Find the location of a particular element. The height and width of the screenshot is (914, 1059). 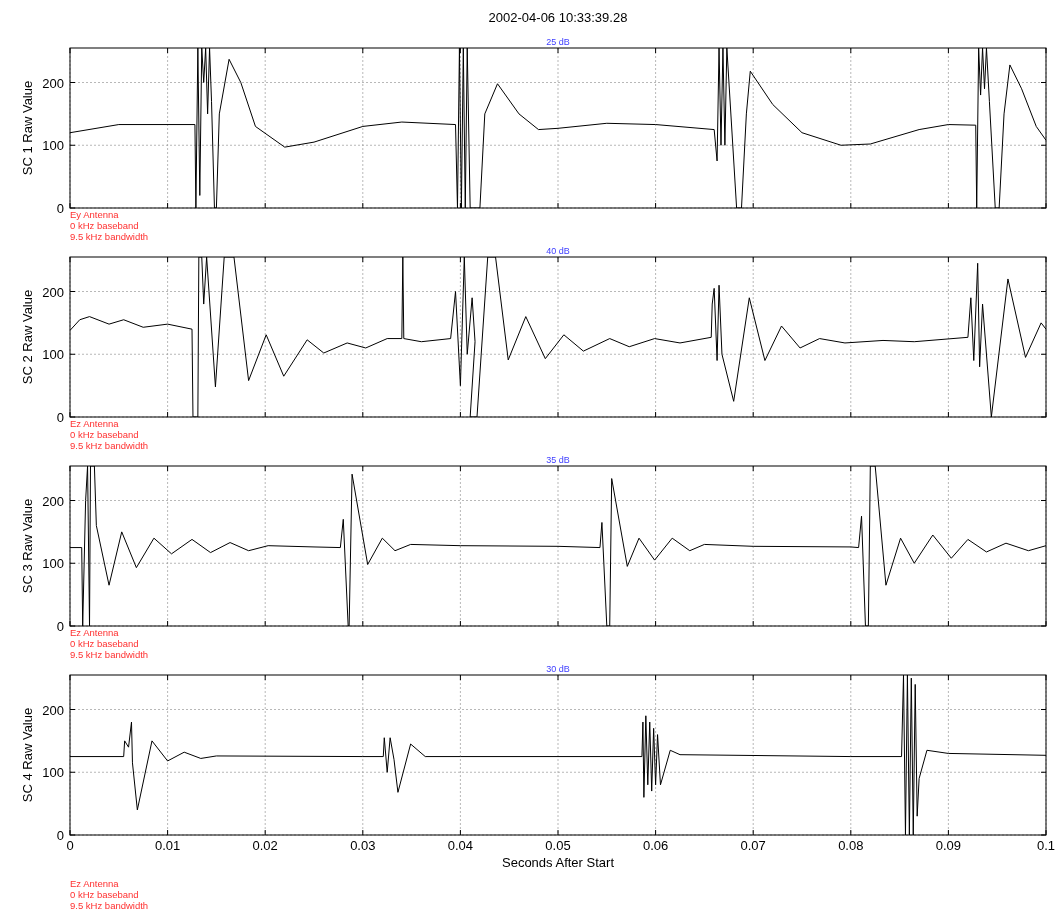

x-tick-label: 0.03 is located at coordinates (363, 845).